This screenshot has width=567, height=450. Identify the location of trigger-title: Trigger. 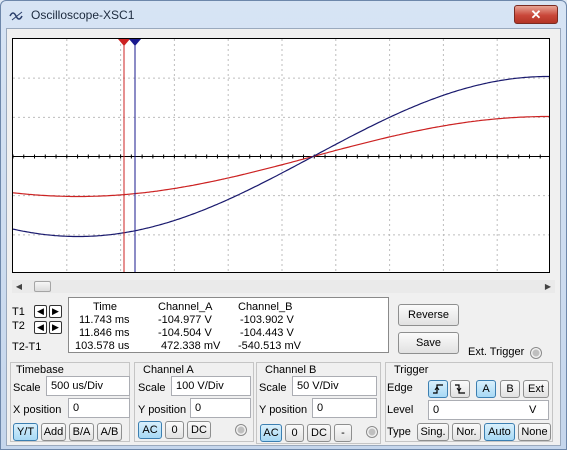
(411, 370).